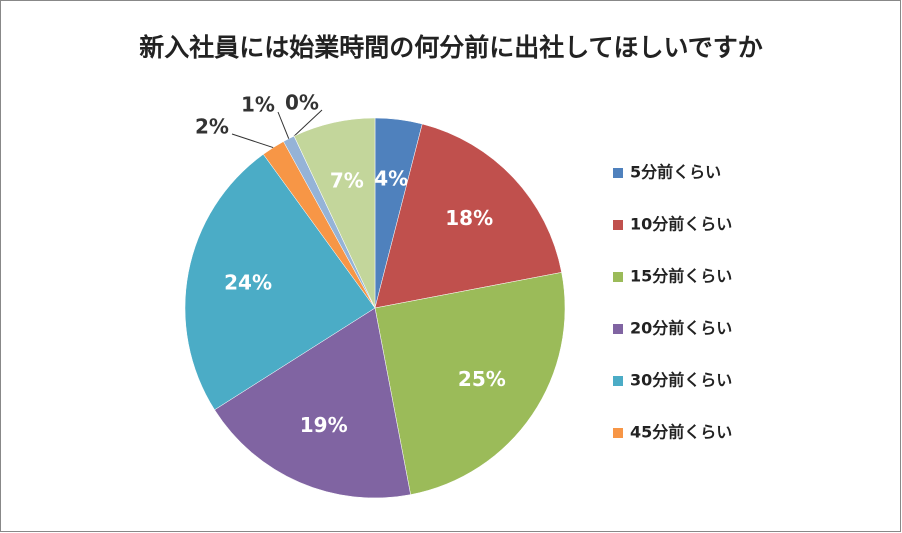 The width and height of the screenshot is (902, 533). What do you see at coordinates (212, 127) in the screenshot?
I see `data-label: 2%` at bounding box center [212, 127].